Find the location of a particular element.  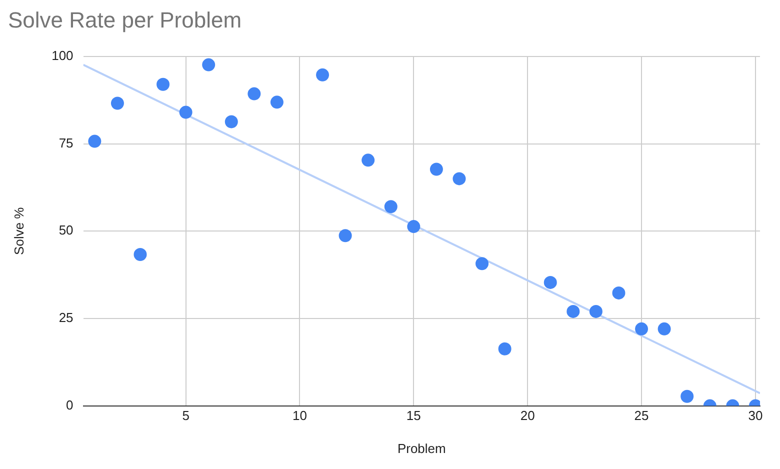

y-tick-label: 50 is located at coordinates (66, 230).